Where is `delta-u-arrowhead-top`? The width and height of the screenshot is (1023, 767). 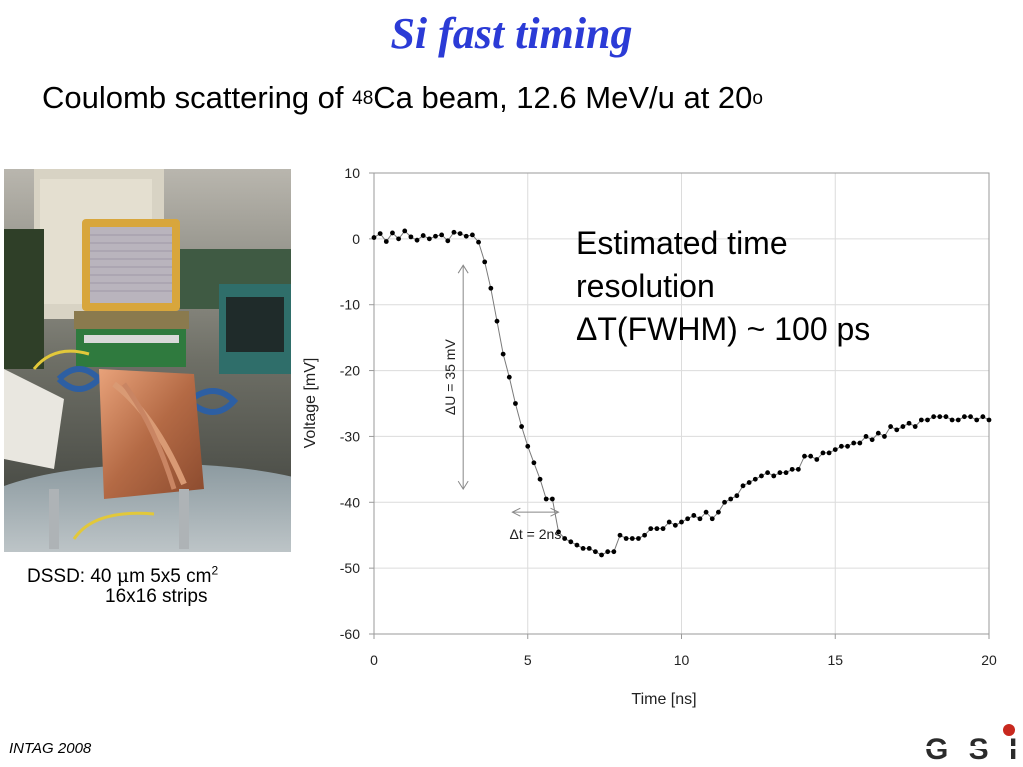
delta-u-arrowhead-top is located at coordinates (463, 269).